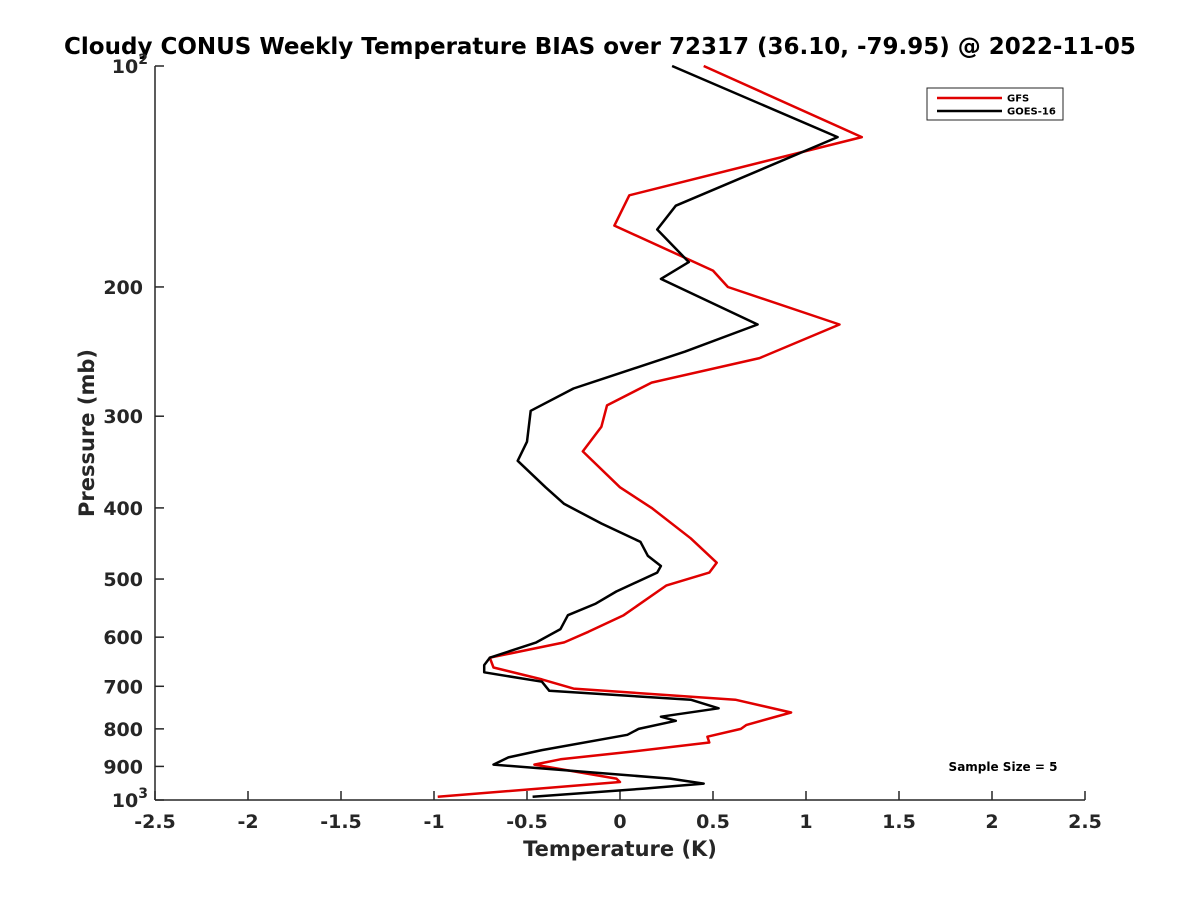 Image resolution: width=1200 pixels, height=900 pixels. I want to click on x-axis-label: Temperature (K), so click(620, 849).